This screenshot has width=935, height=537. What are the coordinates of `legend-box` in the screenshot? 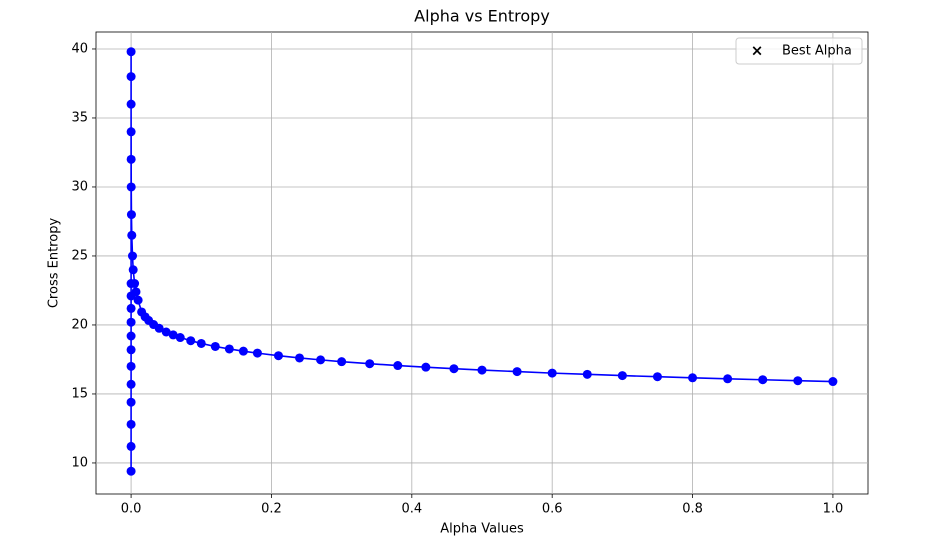 It's located at (799, 51).